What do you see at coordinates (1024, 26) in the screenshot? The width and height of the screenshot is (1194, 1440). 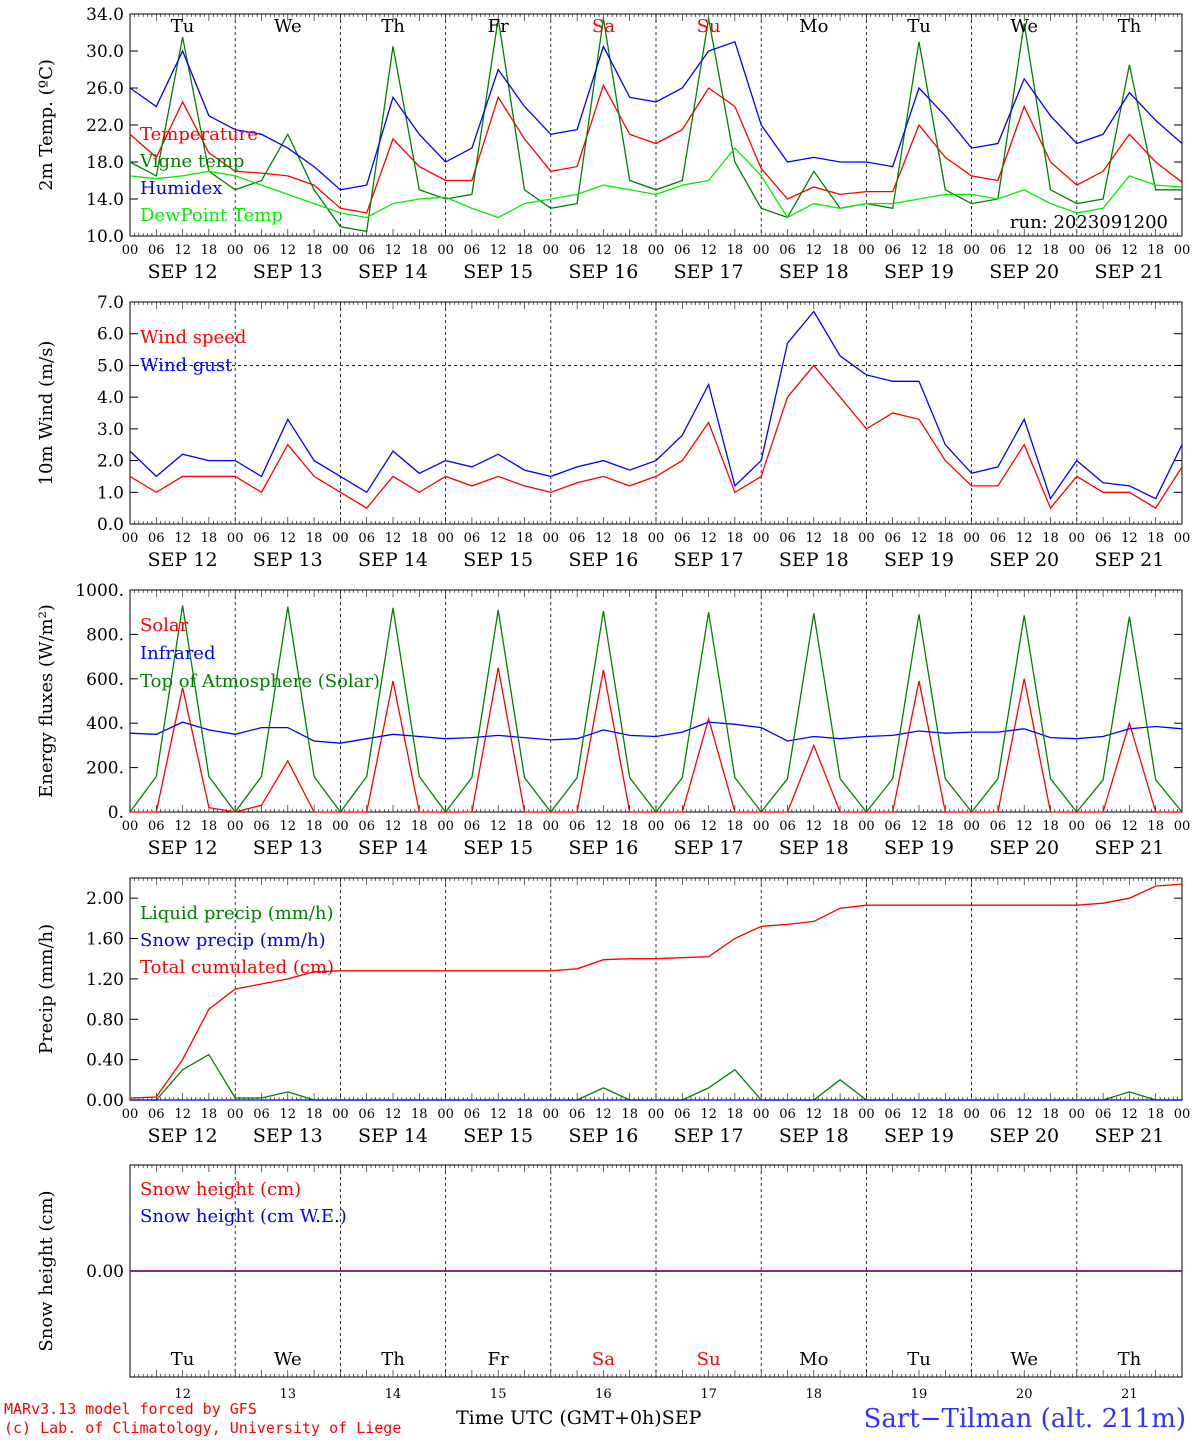 I see `day-abbr: We` at bounding box center [1024, 26].